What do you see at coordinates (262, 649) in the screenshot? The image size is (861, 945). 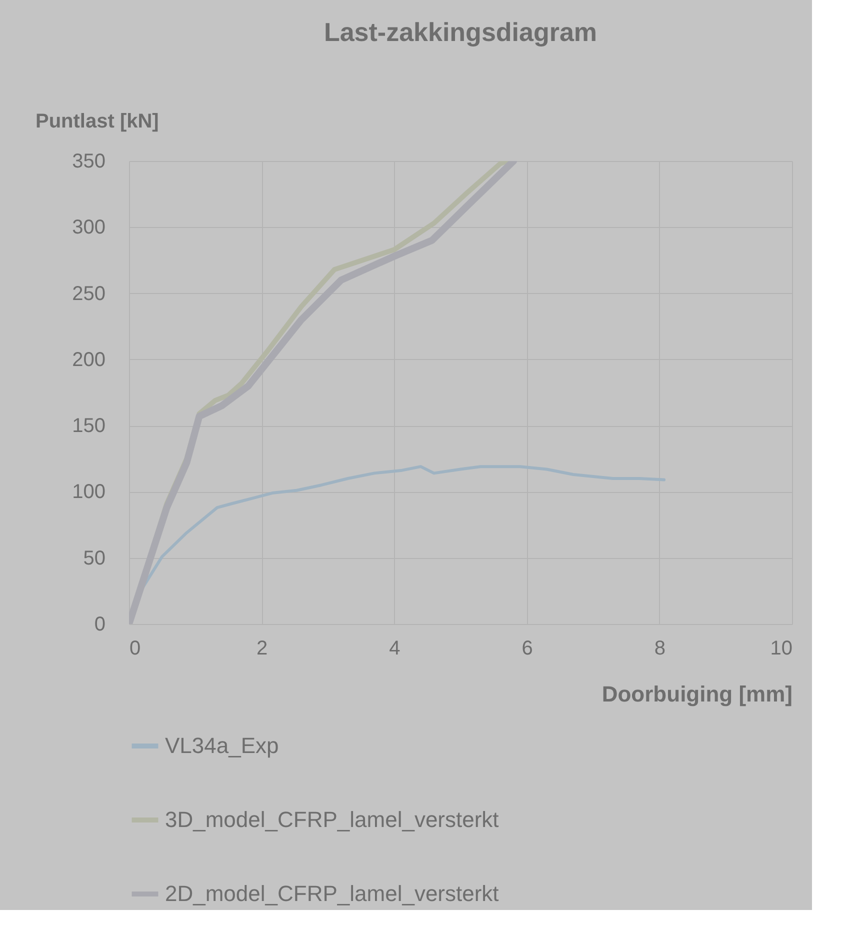 I see `x-tick-label: 2` at bounding box center [262, 649].